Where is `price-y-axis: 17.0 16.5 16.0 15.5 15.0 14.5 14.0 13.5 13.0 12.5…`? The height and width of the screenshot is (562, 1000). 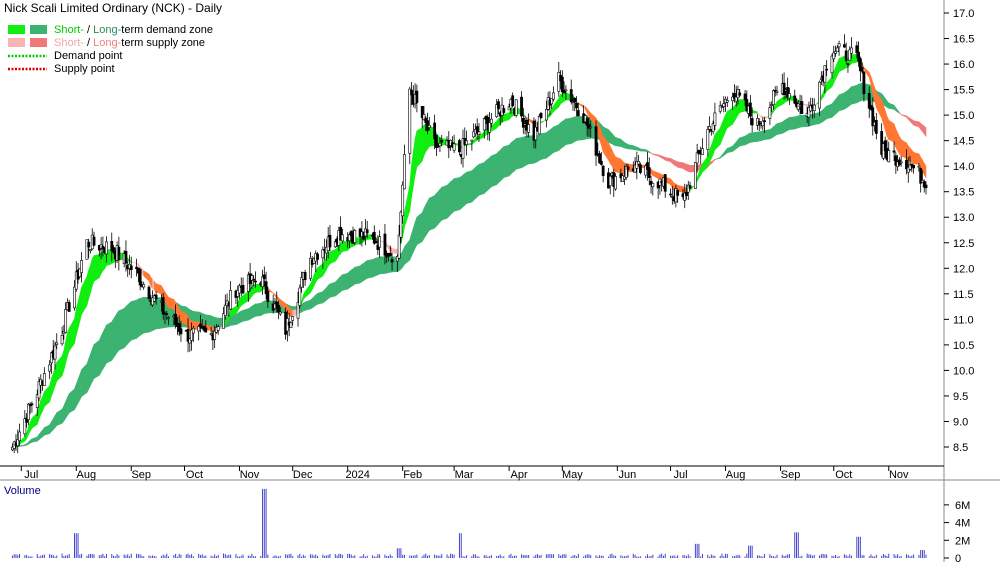
price-y-axis: 17.0 16.5 16.0 15.5 15.0 14.5 14.0 13.5 13.0 12.5… is located at coordinates (959, 231).